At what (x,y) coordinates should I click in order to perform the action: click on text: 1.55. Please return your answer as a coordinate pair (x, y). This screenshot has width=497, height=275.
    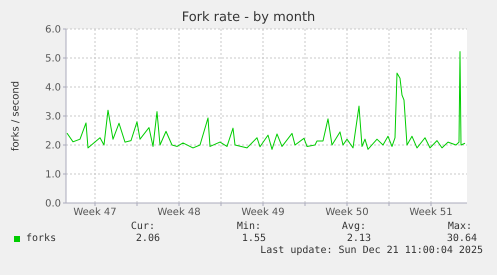
    Looking at the image, I should click on (254, 238).